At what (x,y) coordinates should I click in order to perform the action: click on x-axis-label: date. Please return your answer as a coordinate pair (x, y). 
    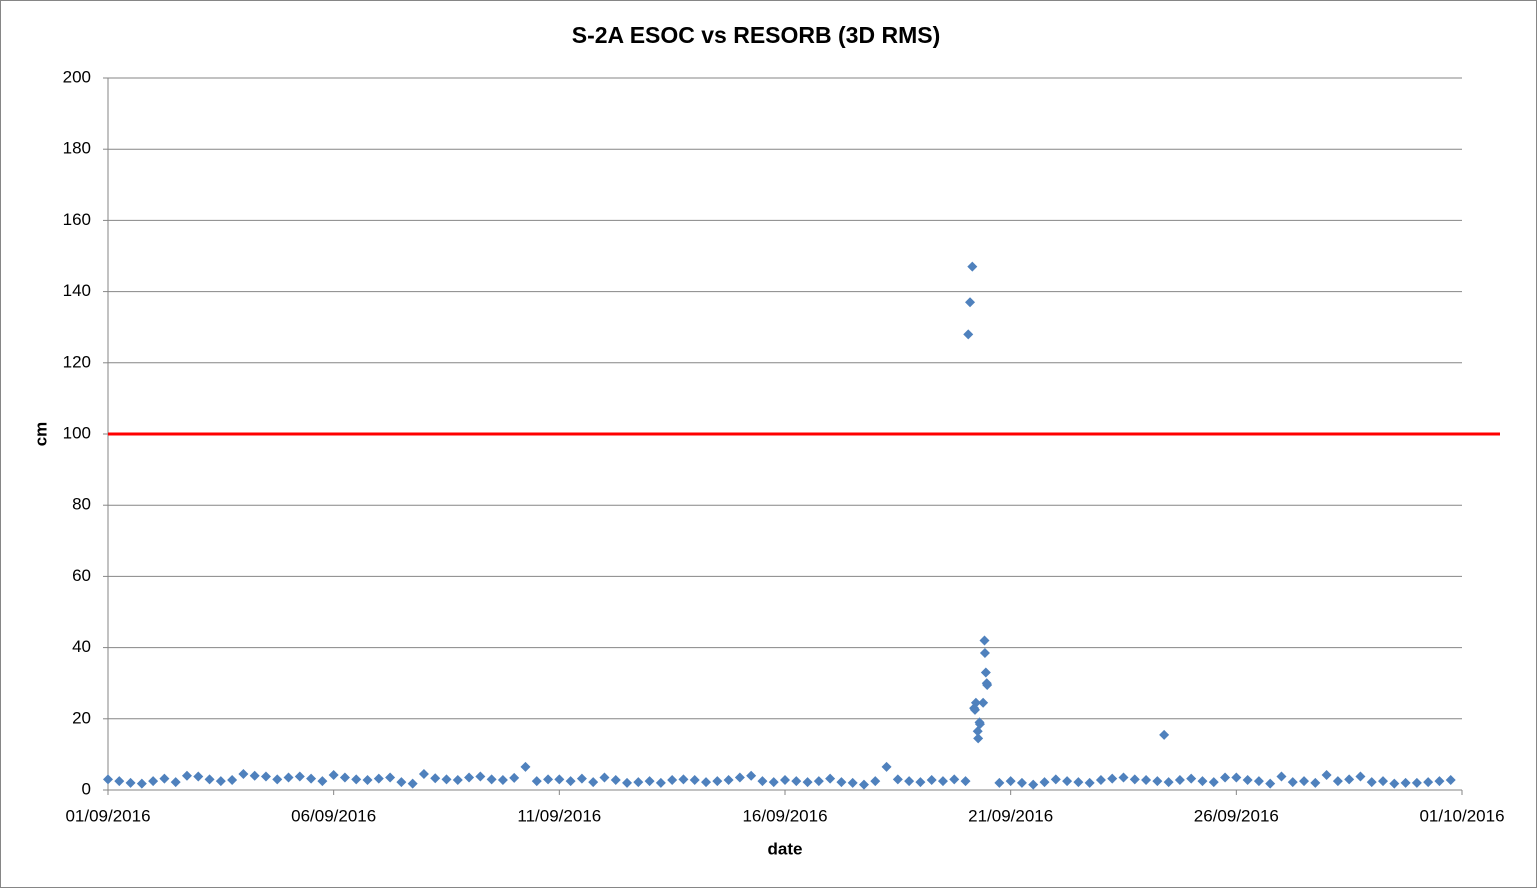
    Looking at the image, I should click on (785, 848).